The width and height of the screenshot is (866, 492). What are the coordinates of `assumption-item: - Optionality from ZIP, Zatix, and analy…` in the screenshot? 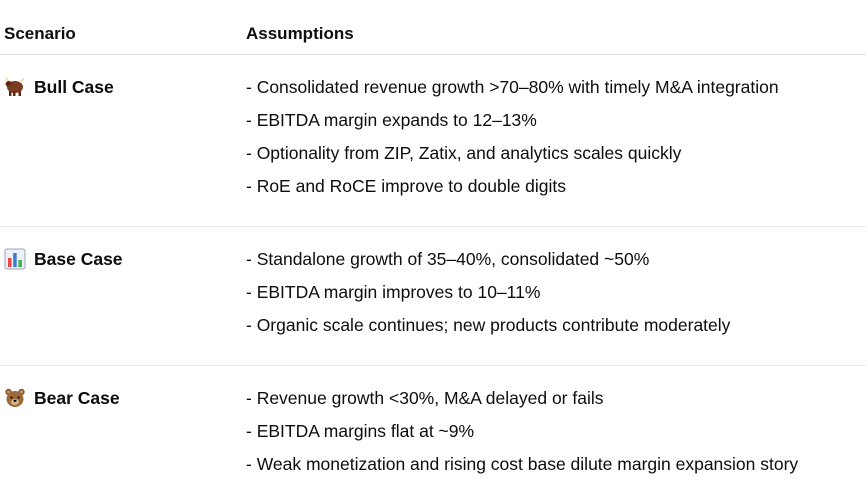 It's located at (555, 158).